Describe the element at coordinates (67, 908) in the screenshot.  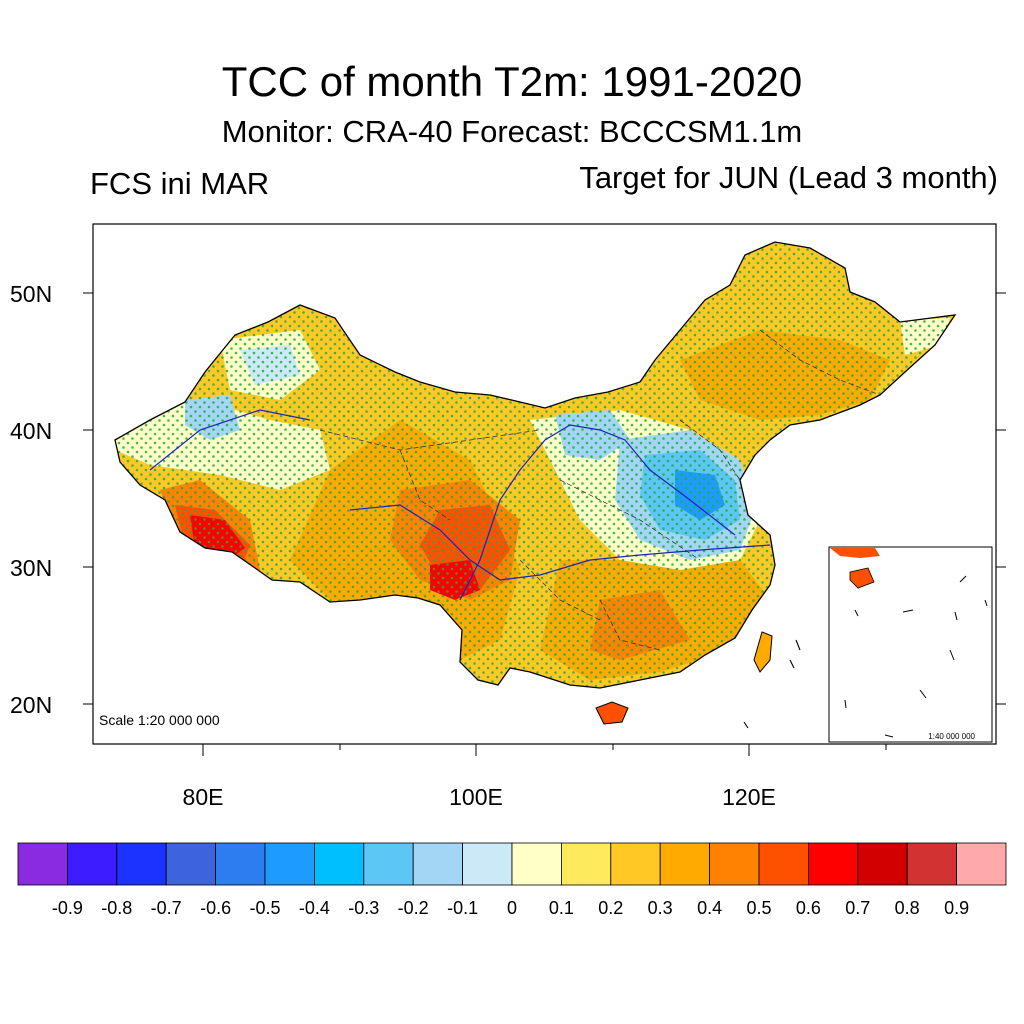
I see `colorbar-label: -0.9` at that location.